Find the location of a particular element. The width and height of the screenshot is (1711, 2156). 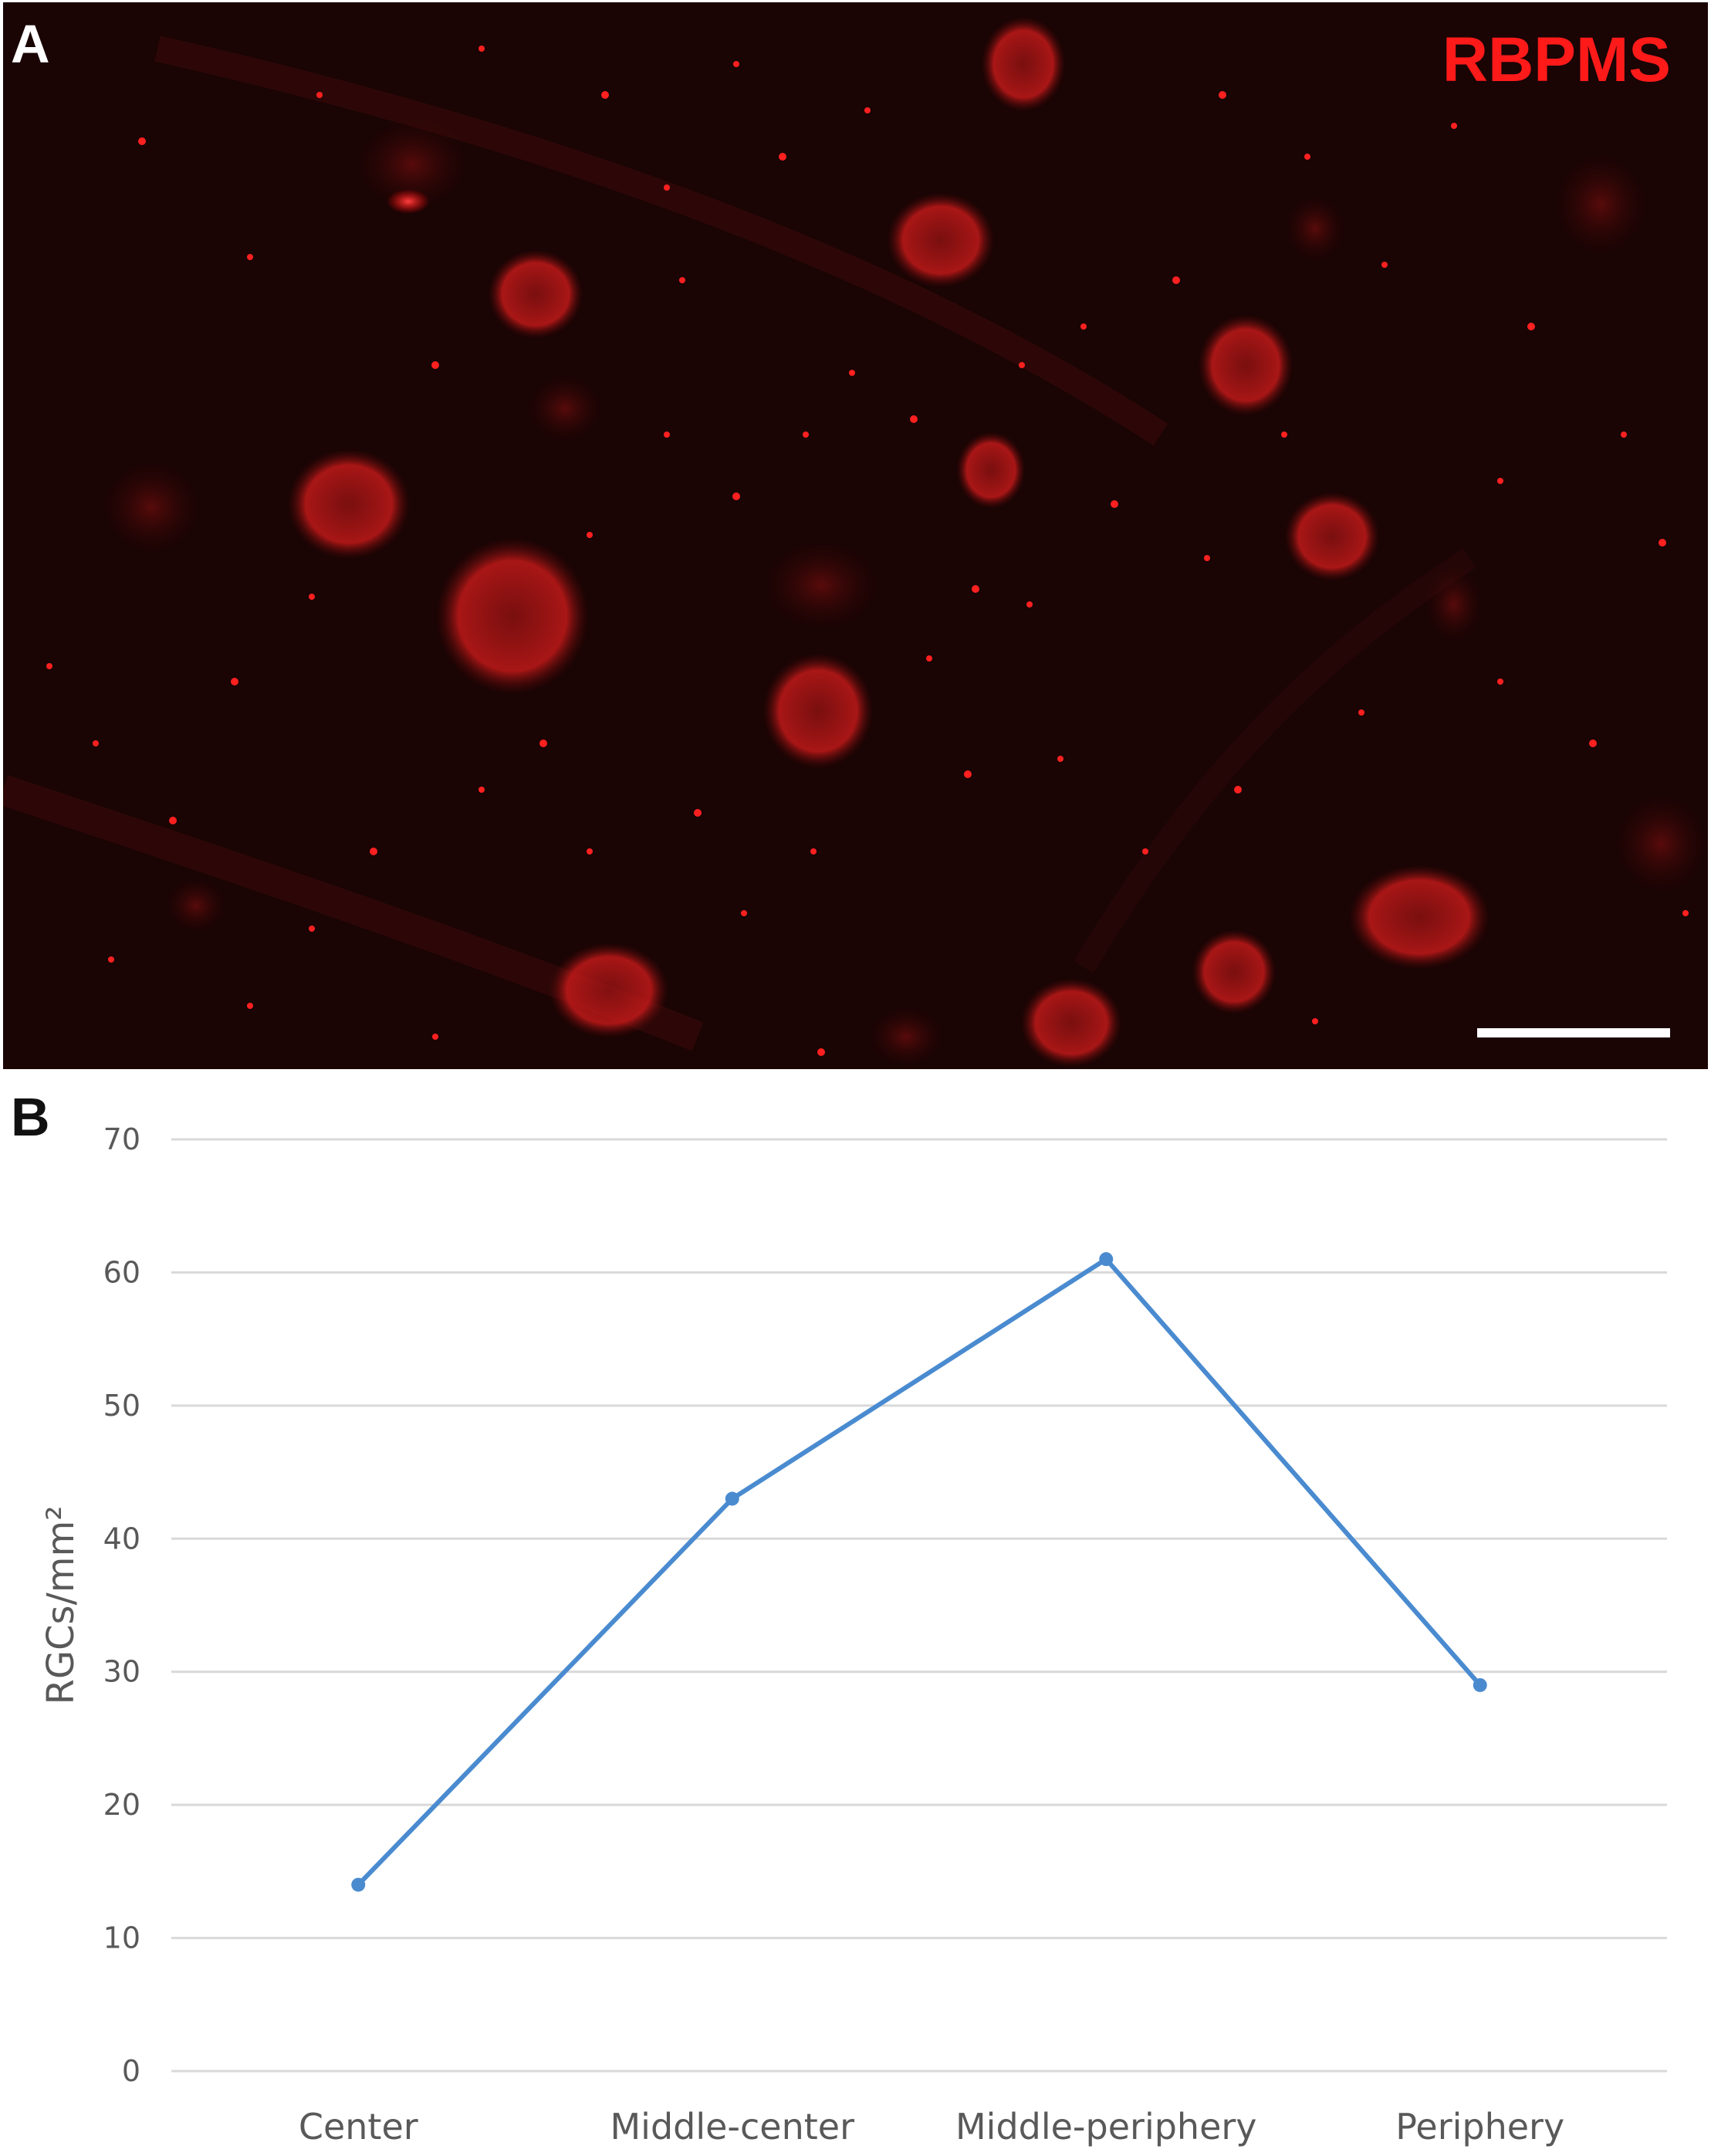

panel-letter-b: B is located at coordinates (30, 1117).